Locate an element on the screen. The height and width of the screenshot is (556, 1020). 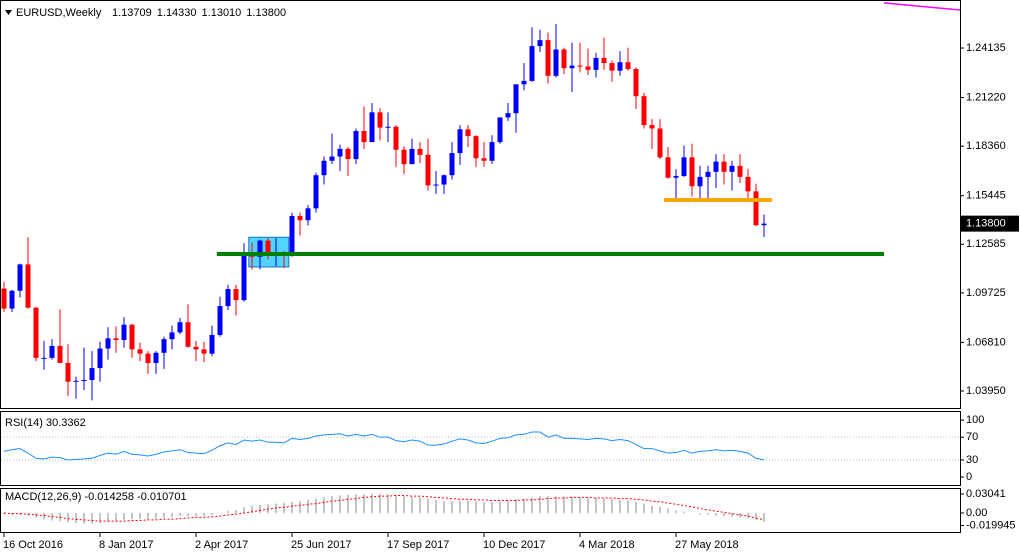
price-tick-label: 1.03950 is located at coordinates (986, 391).